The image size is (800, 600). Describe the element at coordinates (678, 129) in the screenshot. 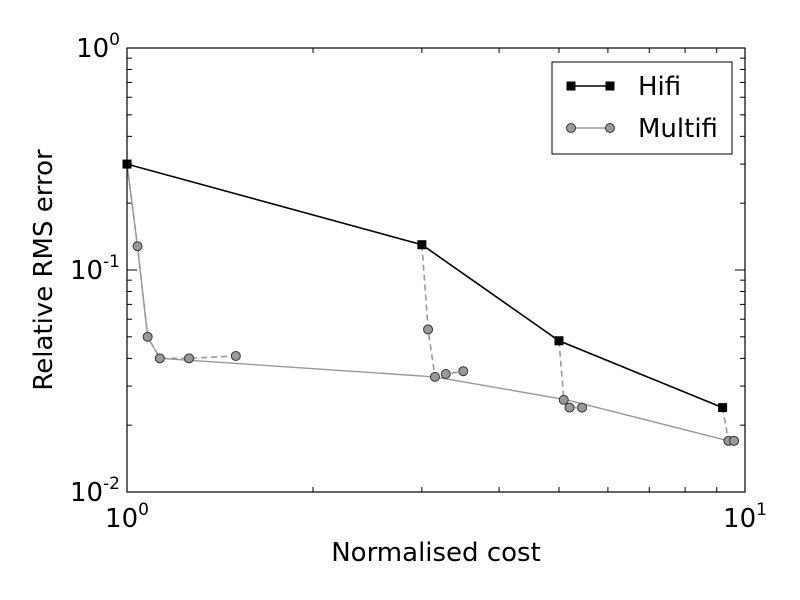

I see `legend-label-multifi: Multifi` at that location.